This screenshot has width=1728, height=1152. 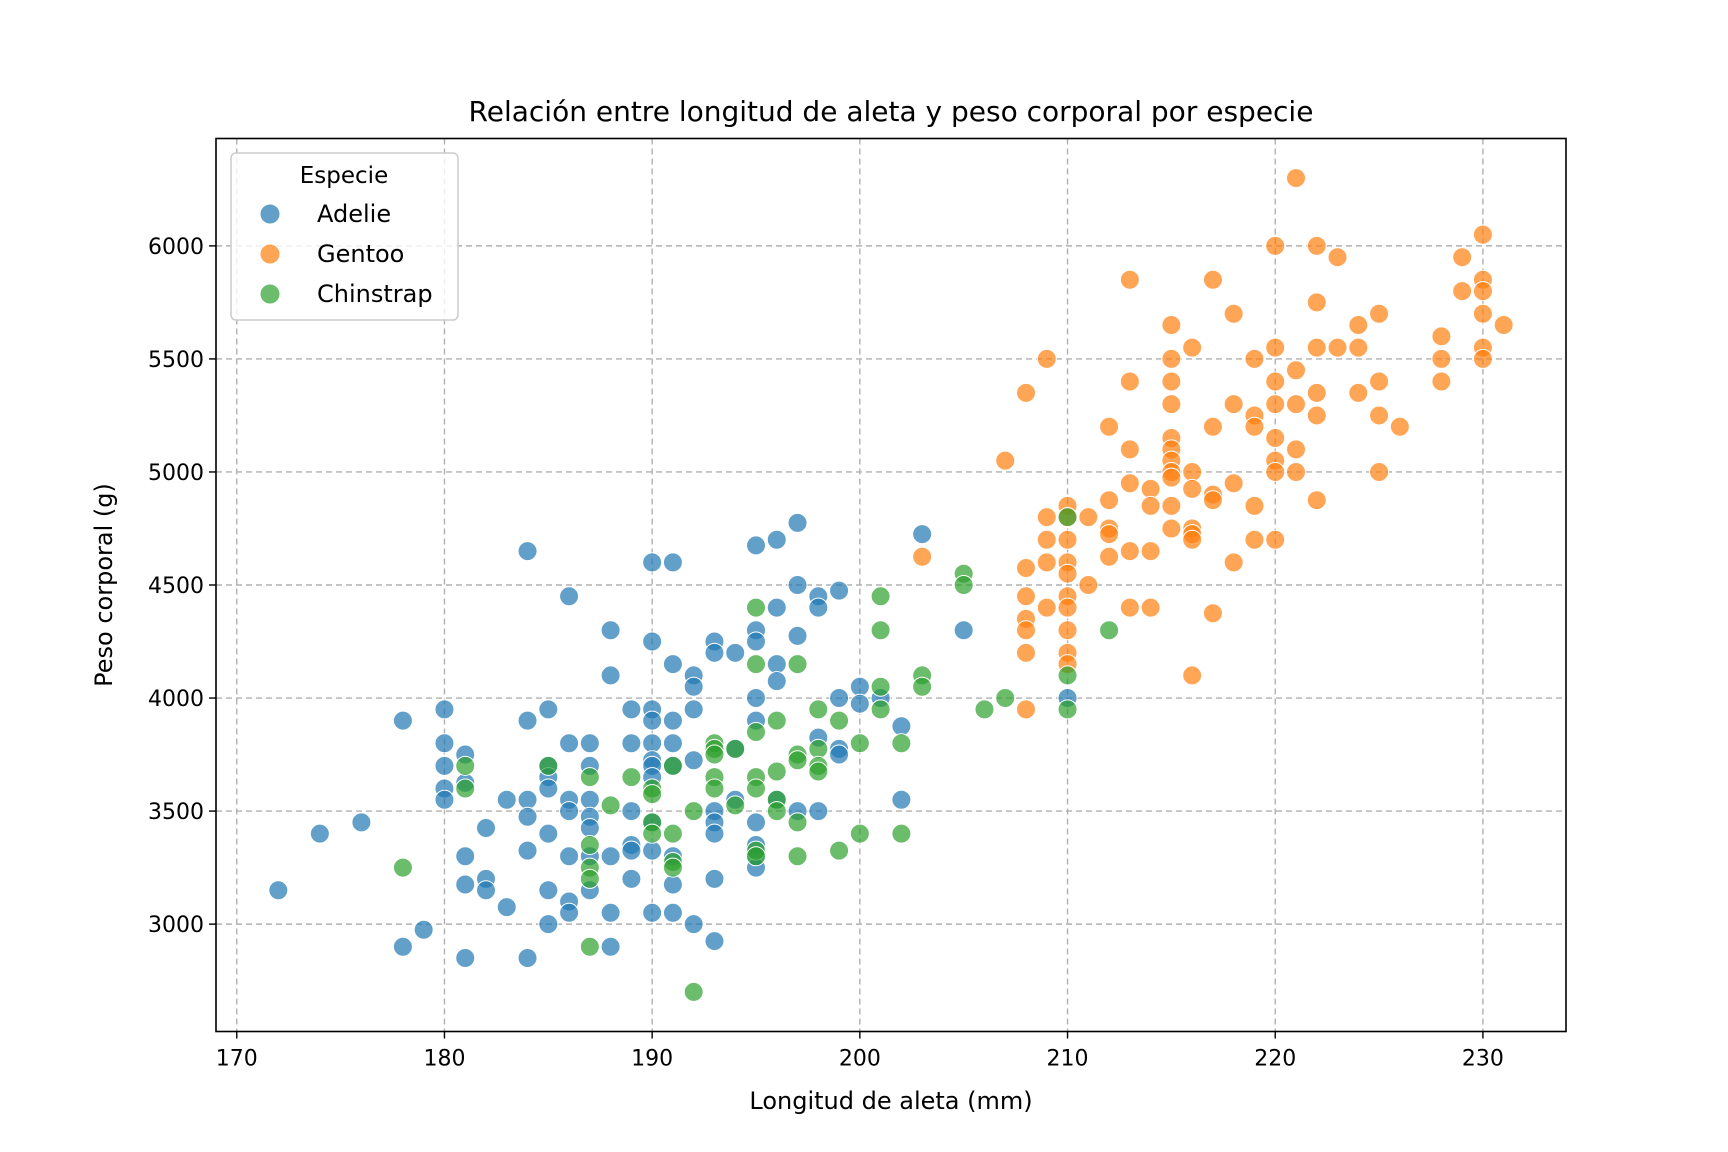 What do you see at coordinates (270, 294) in the screenshot?
I see `legend-marker-chinstrap` at bounding box center [270, 294].